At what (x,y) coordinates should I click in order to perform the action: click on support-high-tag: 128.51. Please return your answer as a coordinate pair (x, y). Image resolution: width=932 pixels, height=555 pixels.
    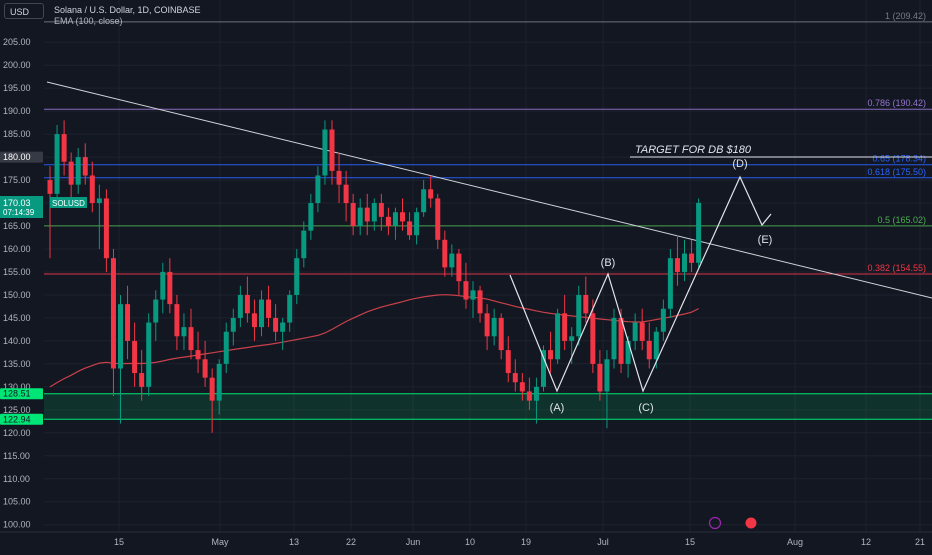
    Looking at the image, I should click on (17, 394).